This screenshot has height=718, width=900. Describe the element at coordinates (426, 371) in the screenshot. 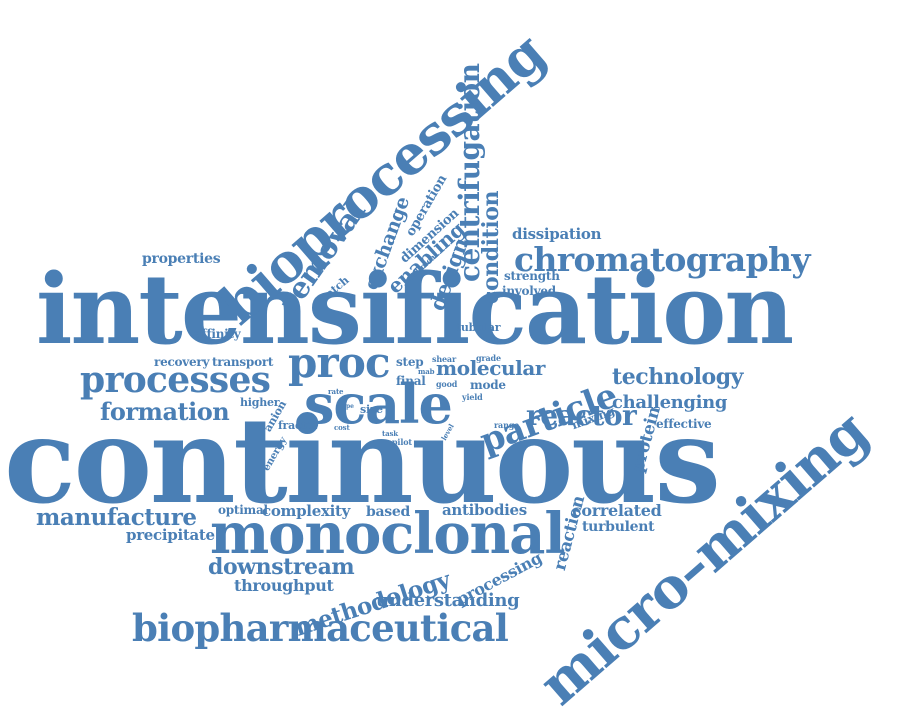

I see `word-mab: mab` at that location.